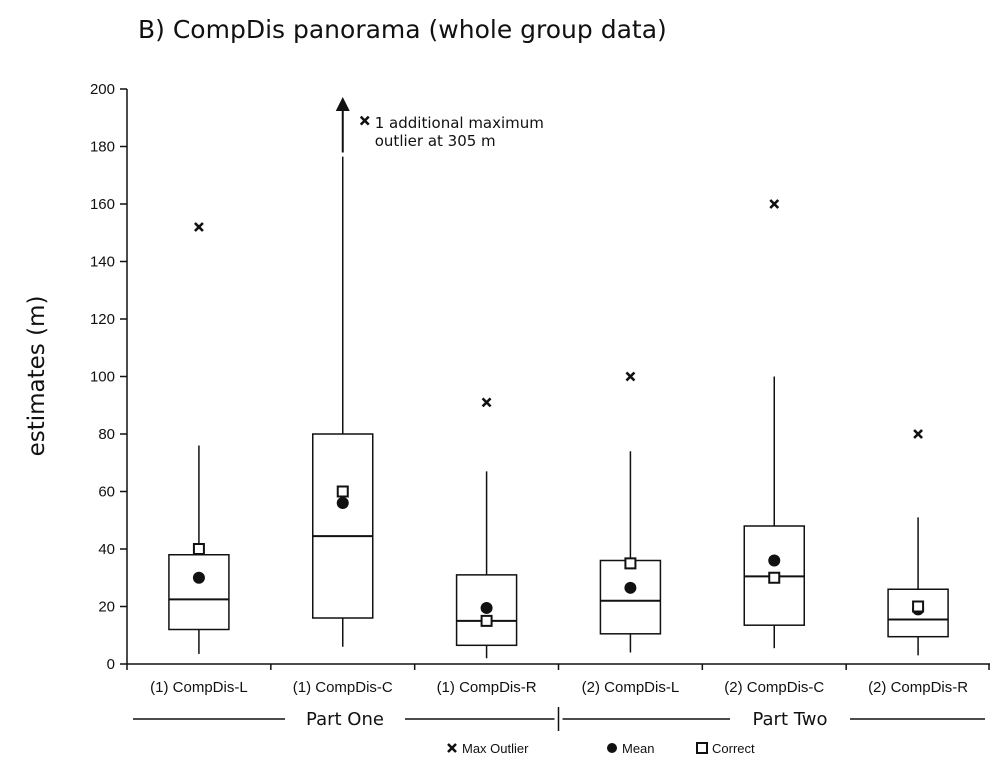 The height and width of the screenshot is (761, 990). Describe the element at coordinates (106, 549) in the screenshot. I see `y-tick-label: 40` at that location.